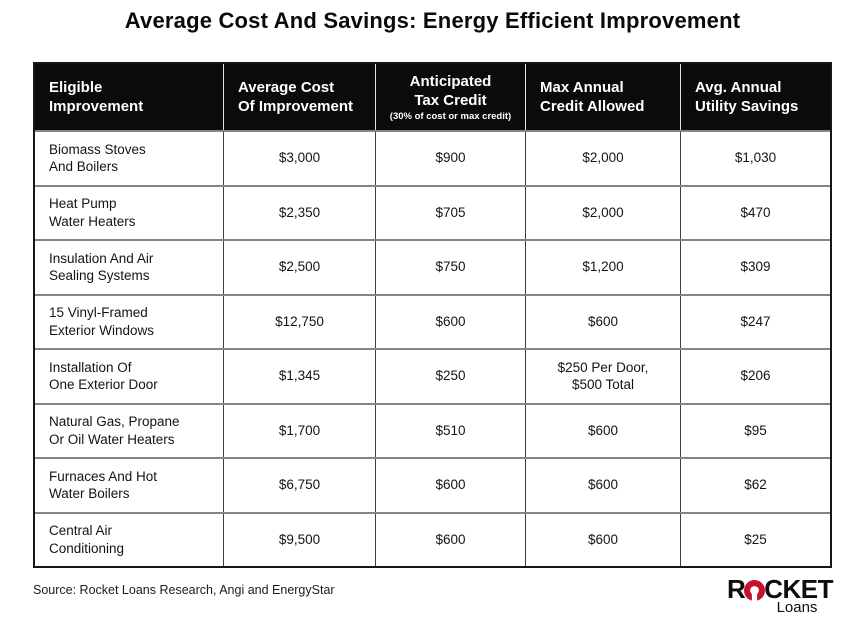 The image size is (865, 635). What do you see at coordinates (592, 96) in the screenshot?
I see `column-header-label: Max Annual Credit Allowed` at bounding box center [592, 96].